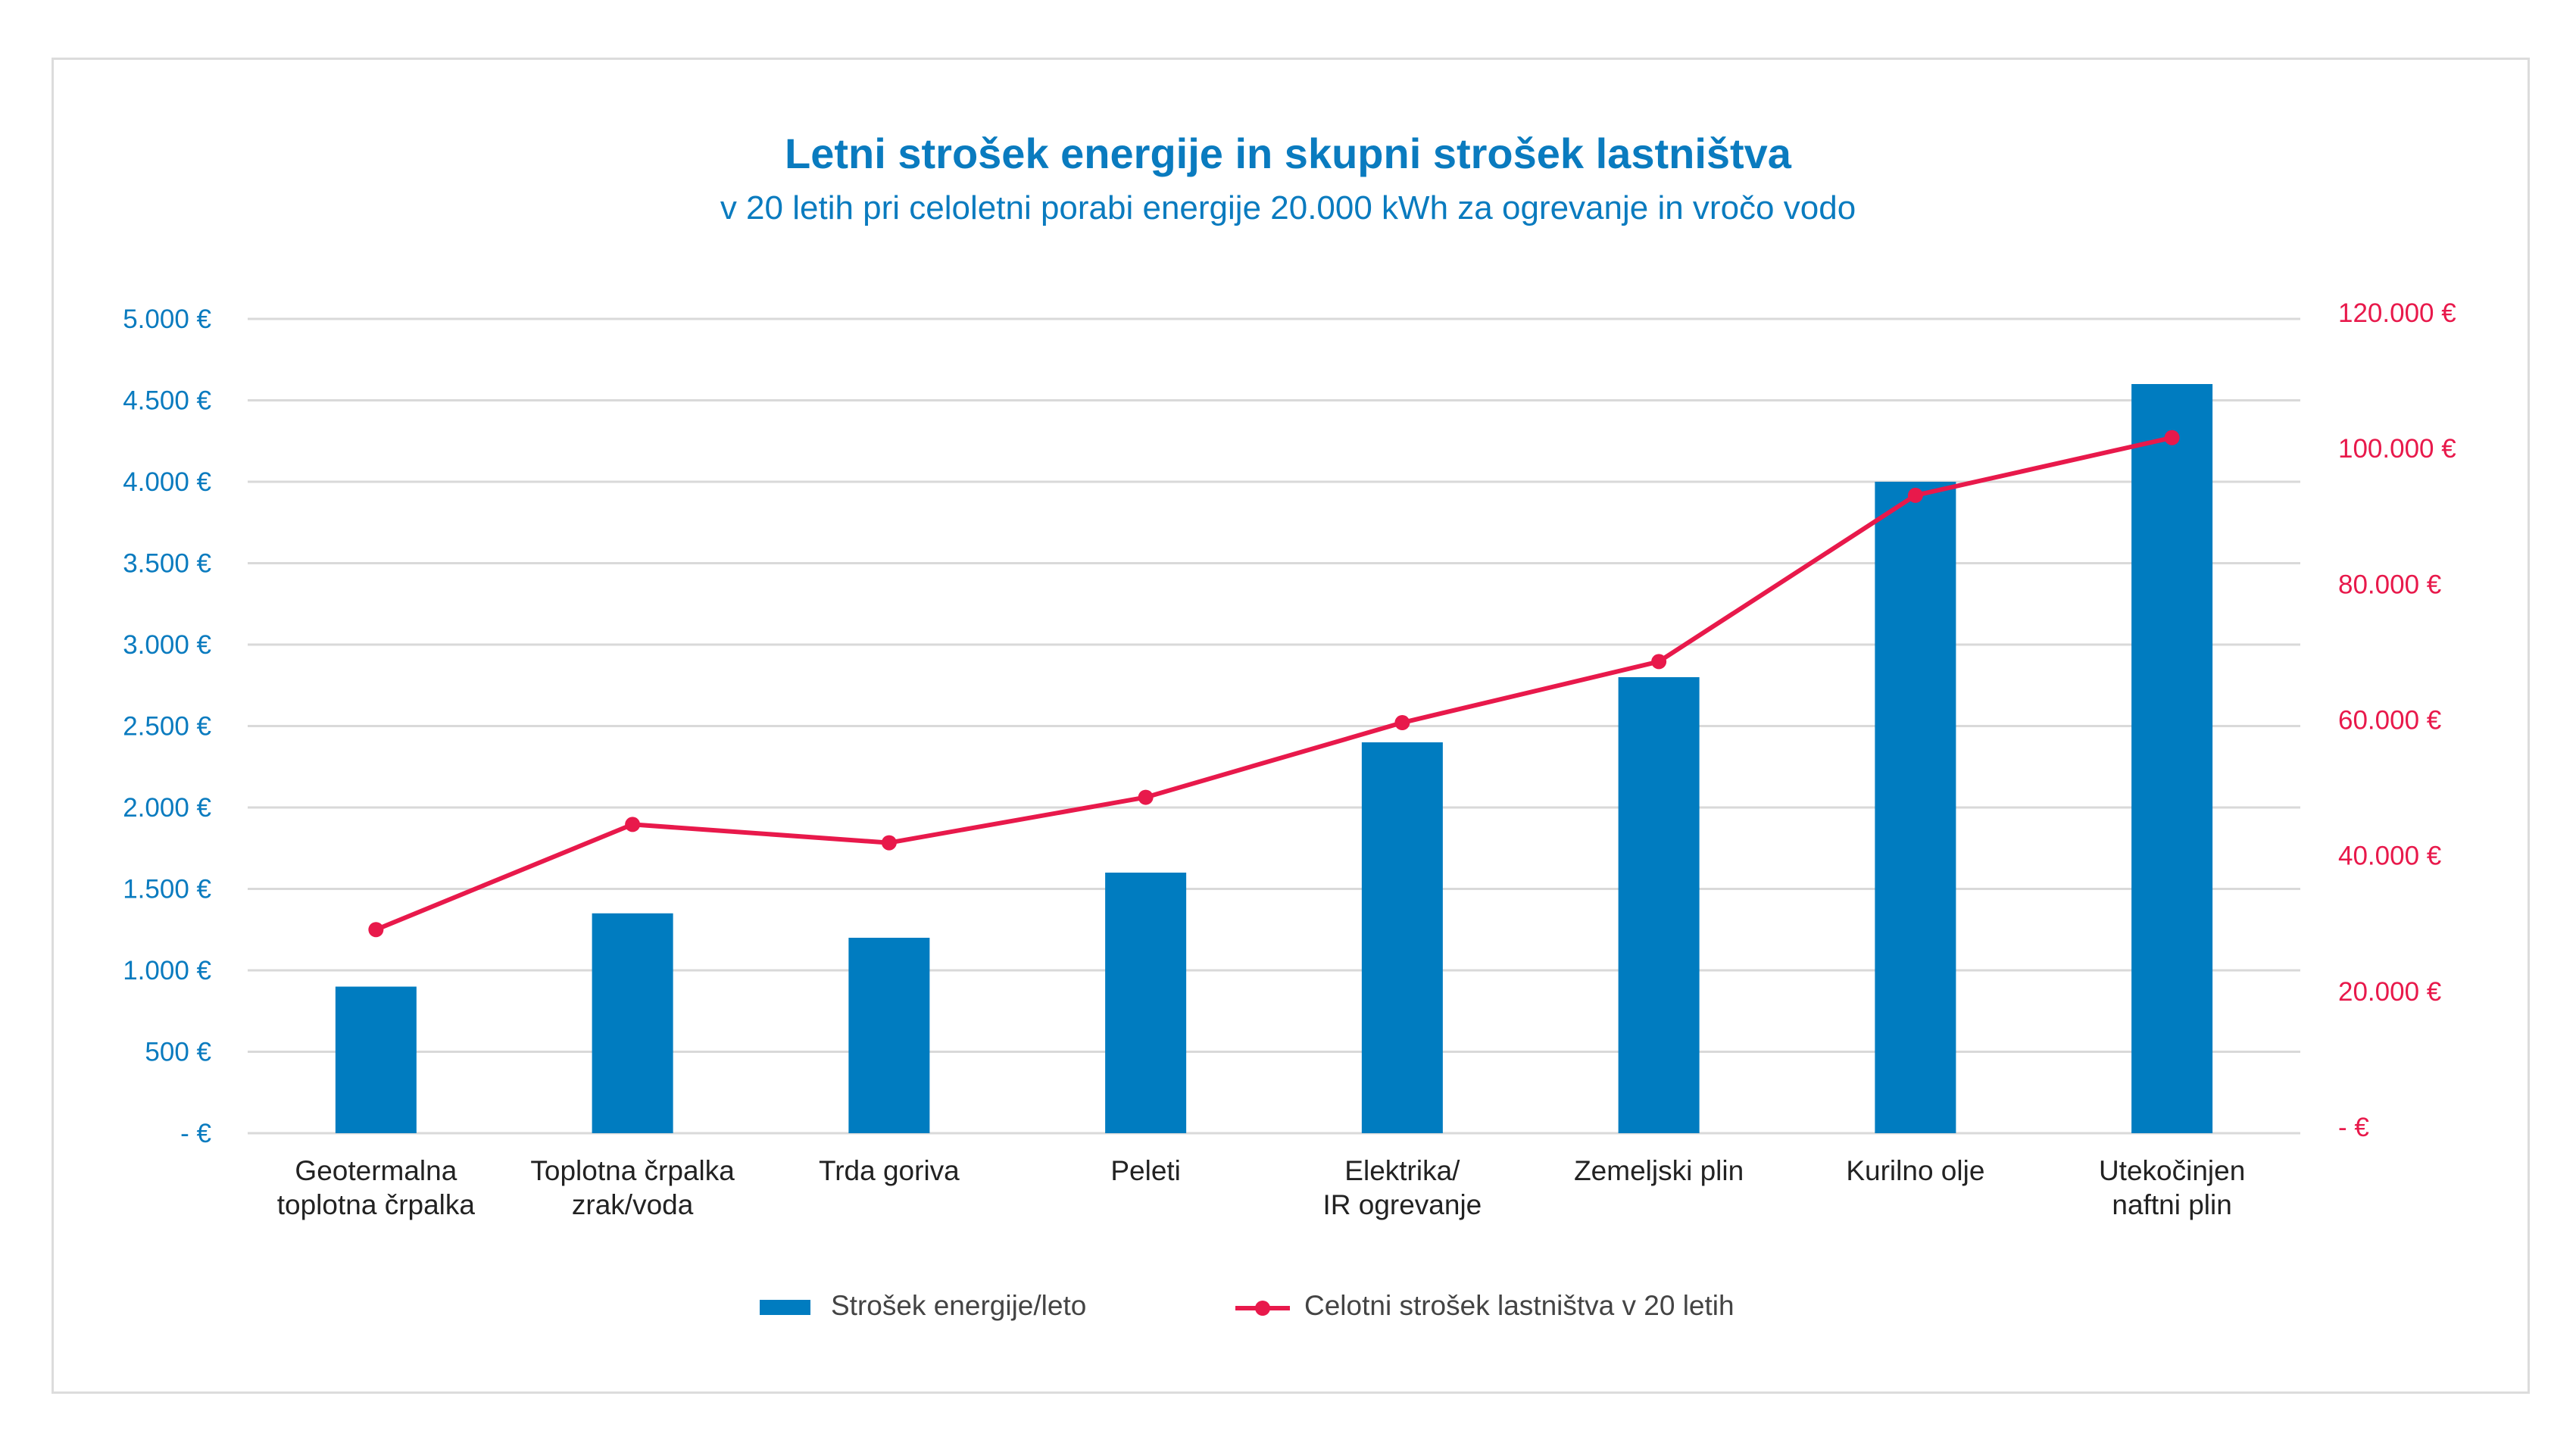 The height and width of the screenshot is (1443, 2576). Describe the element at coordinates (2390, 584) in the screenshot. I see `right-tick-label: 80.000 €` at that location.